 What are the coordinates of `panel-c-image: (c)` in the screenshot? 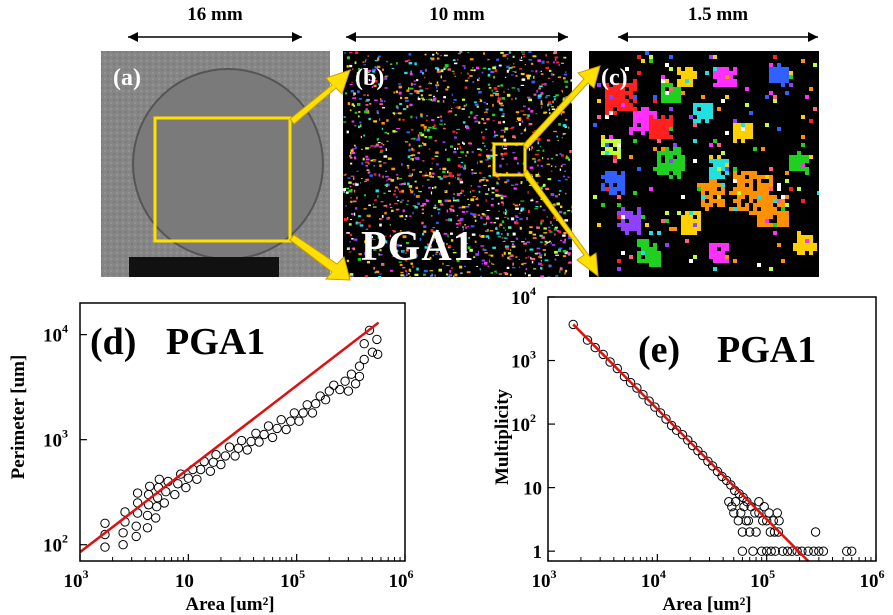 It's located at (704, 164).